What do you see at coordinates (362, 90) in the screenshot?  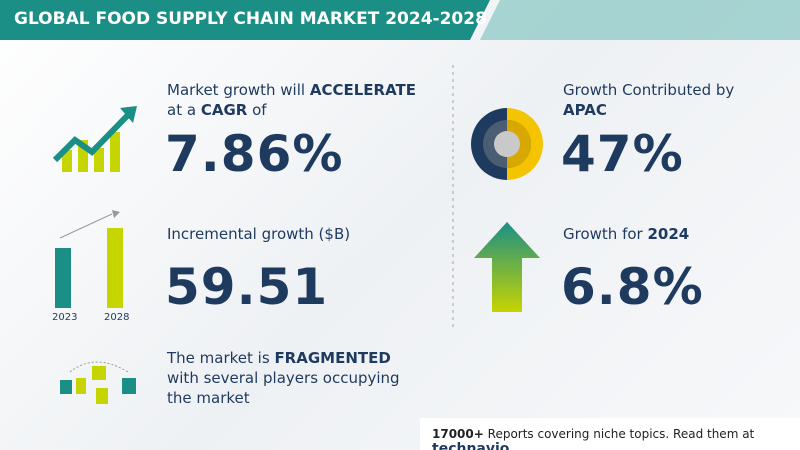 I see `text: ACCELERATE` at bounding box center [362, 90].